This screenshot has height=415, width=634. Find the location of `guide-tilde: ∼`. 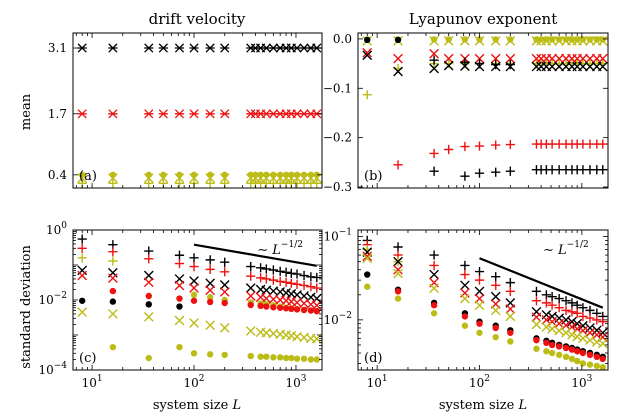

guide-tilde: ∼ is located at coordinates (264, 250).